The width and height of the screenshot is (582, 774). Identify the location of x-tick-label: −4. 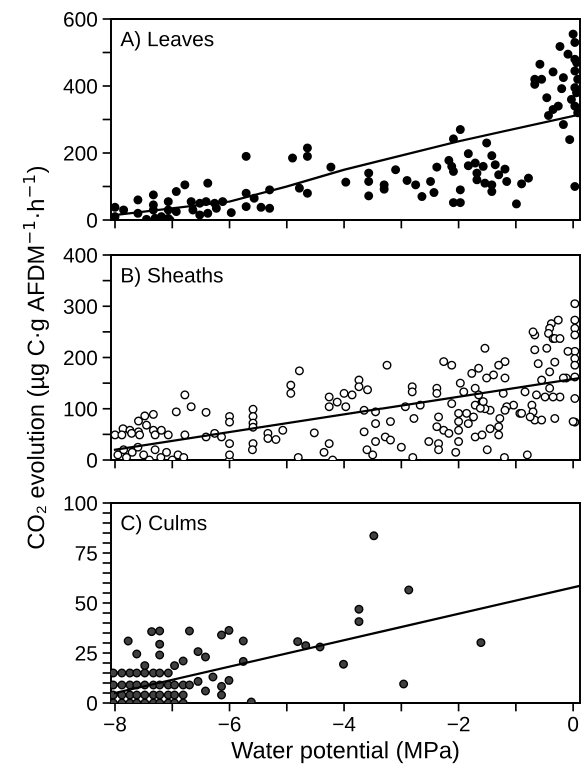
(344, 724).